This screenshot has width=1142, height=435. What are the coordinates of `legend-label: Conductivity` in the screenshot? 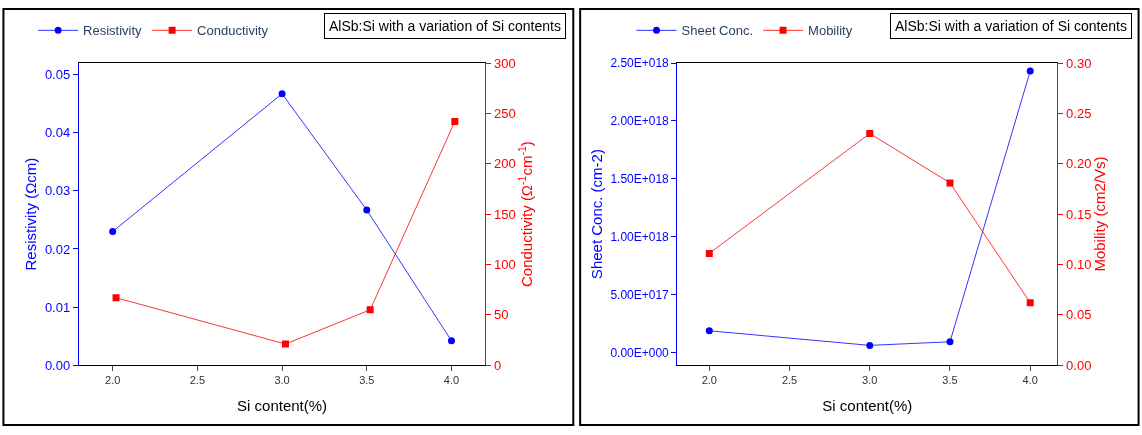 It's located at (233, 31).